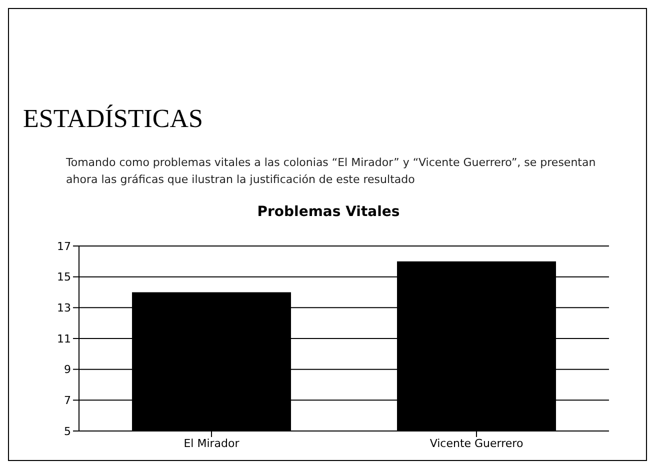  I want to click on y-tick-label: 7, so click(67, 401).